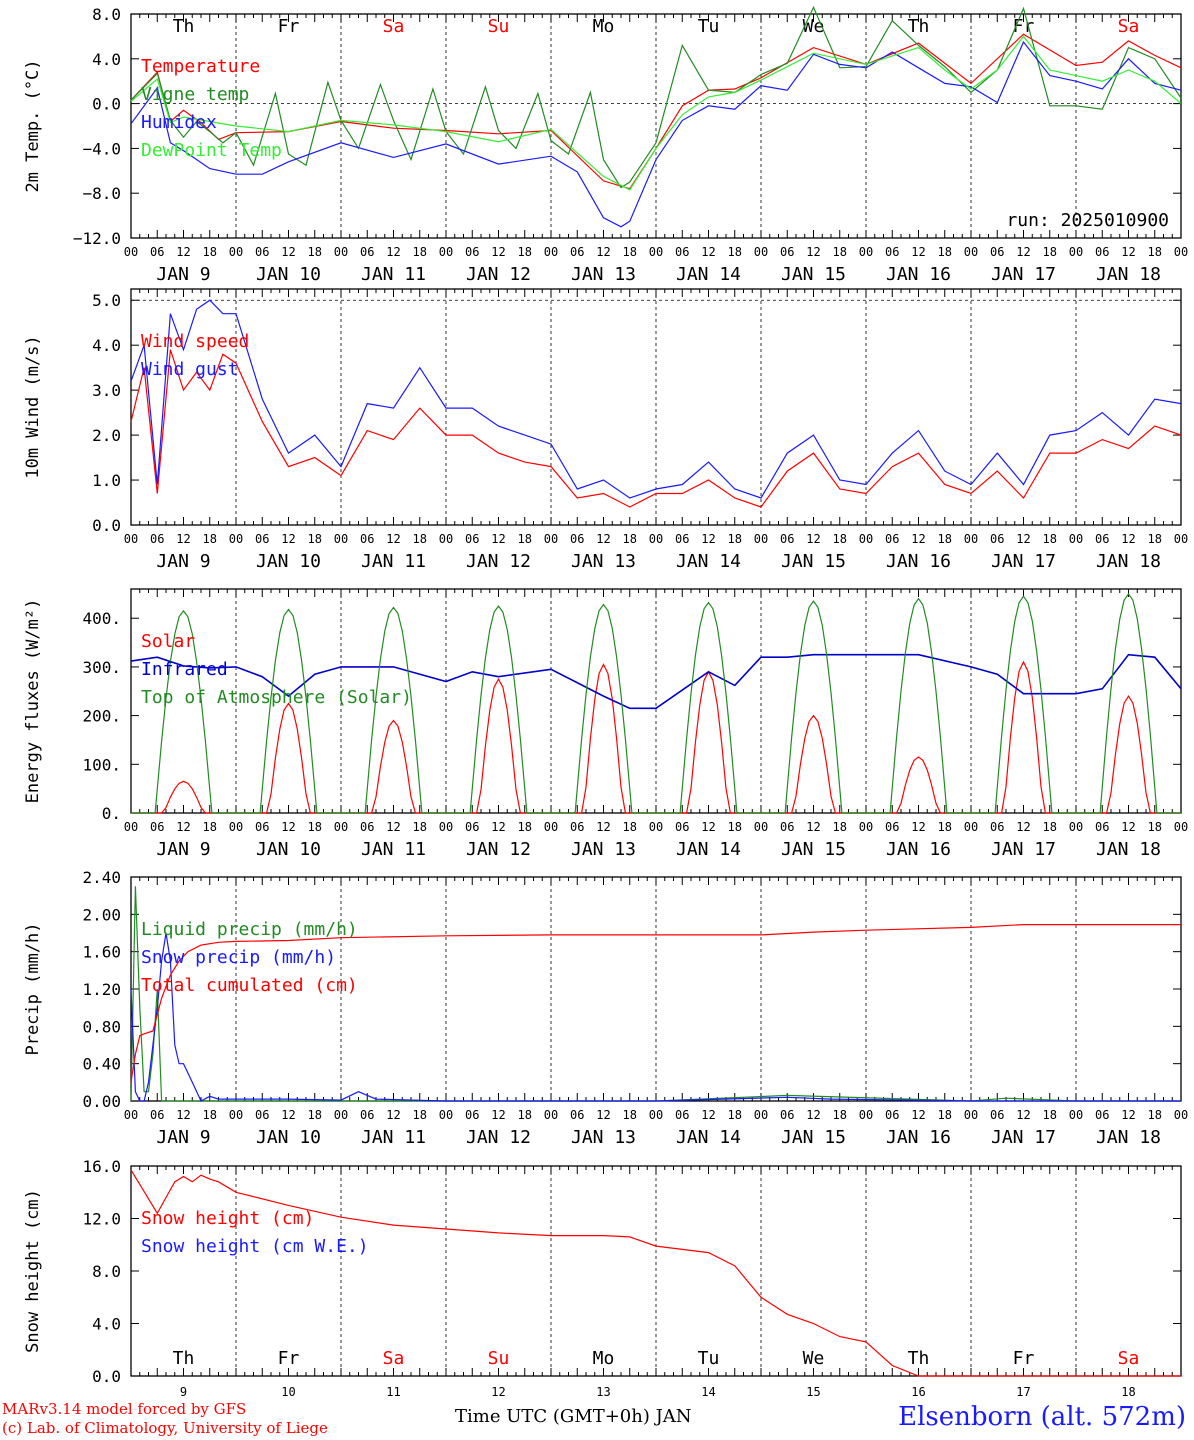 This screenshot has width=1194, height=1440. Describe the element at coordinates (1023, 849) in the screenshot. I see `date-label: JAN 17` at that location.